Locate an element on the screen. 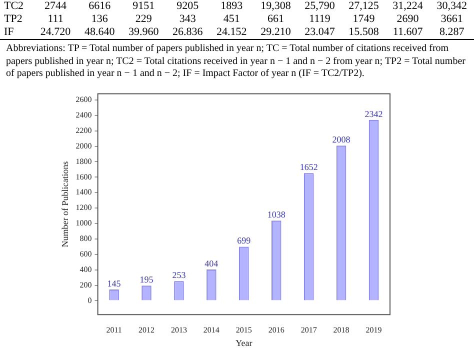 The image size is (474, 349). y-tick-label: 0 is located at coordinates (90, 300).